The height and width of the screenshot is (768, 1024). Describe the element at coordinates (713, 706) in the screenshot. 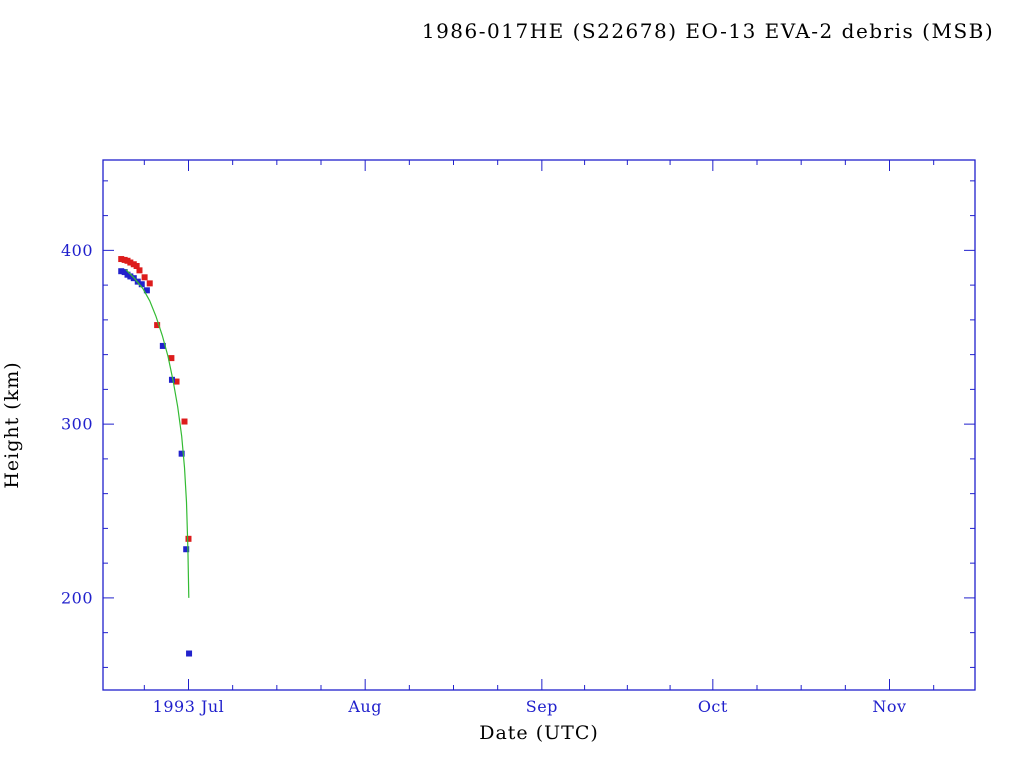

I see `x-tick-label: Oct` at that location.